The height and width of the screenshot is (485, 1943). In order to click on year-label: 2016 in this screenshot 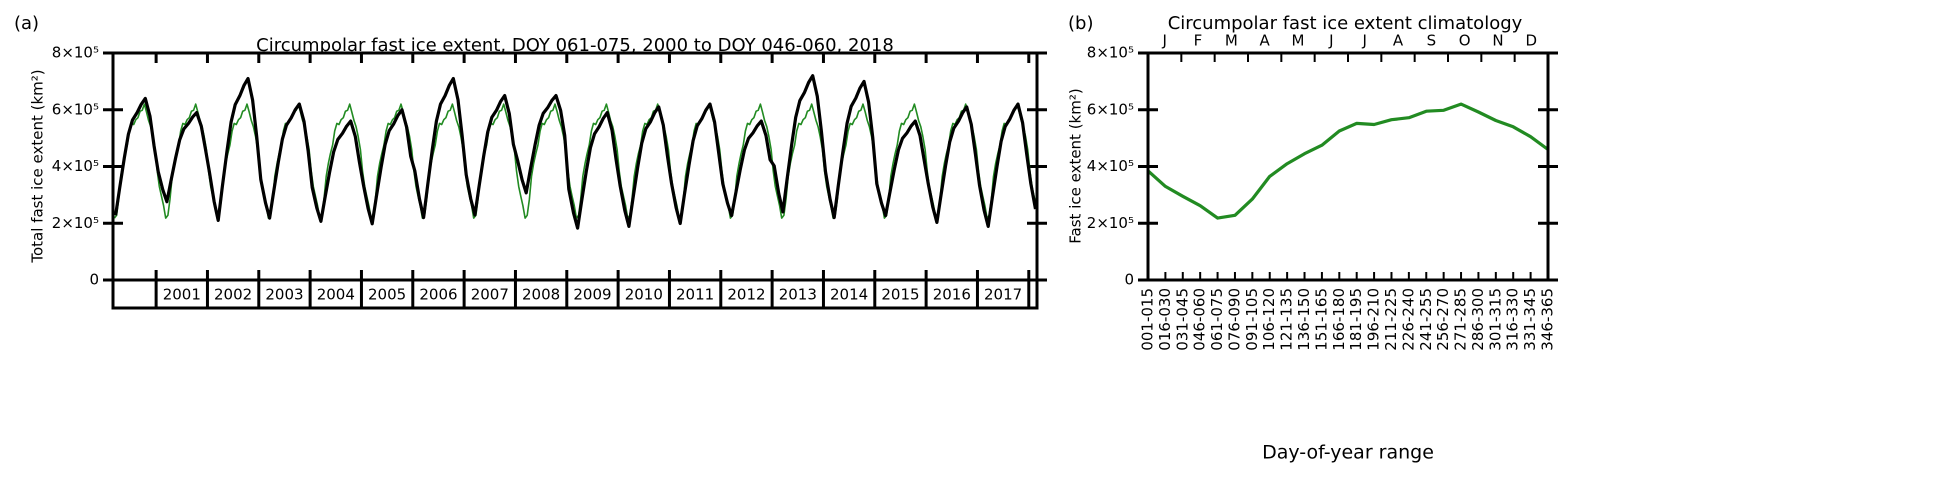, I will do `click(952, 295)`.